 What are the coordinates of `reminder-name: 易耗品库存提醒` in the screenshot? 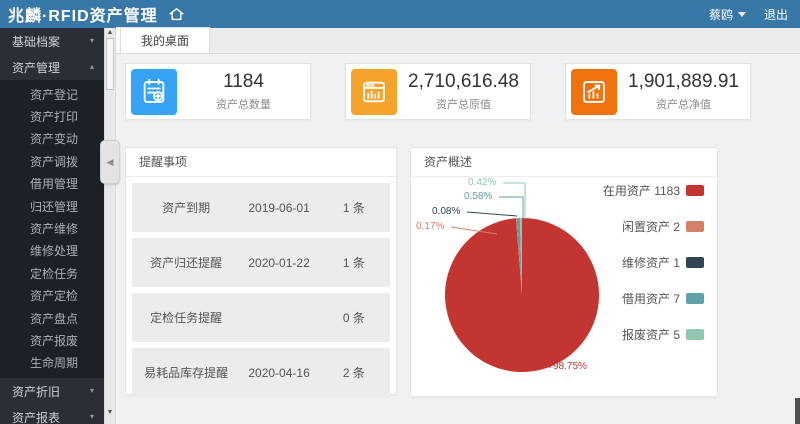 It's located at (186, 373).